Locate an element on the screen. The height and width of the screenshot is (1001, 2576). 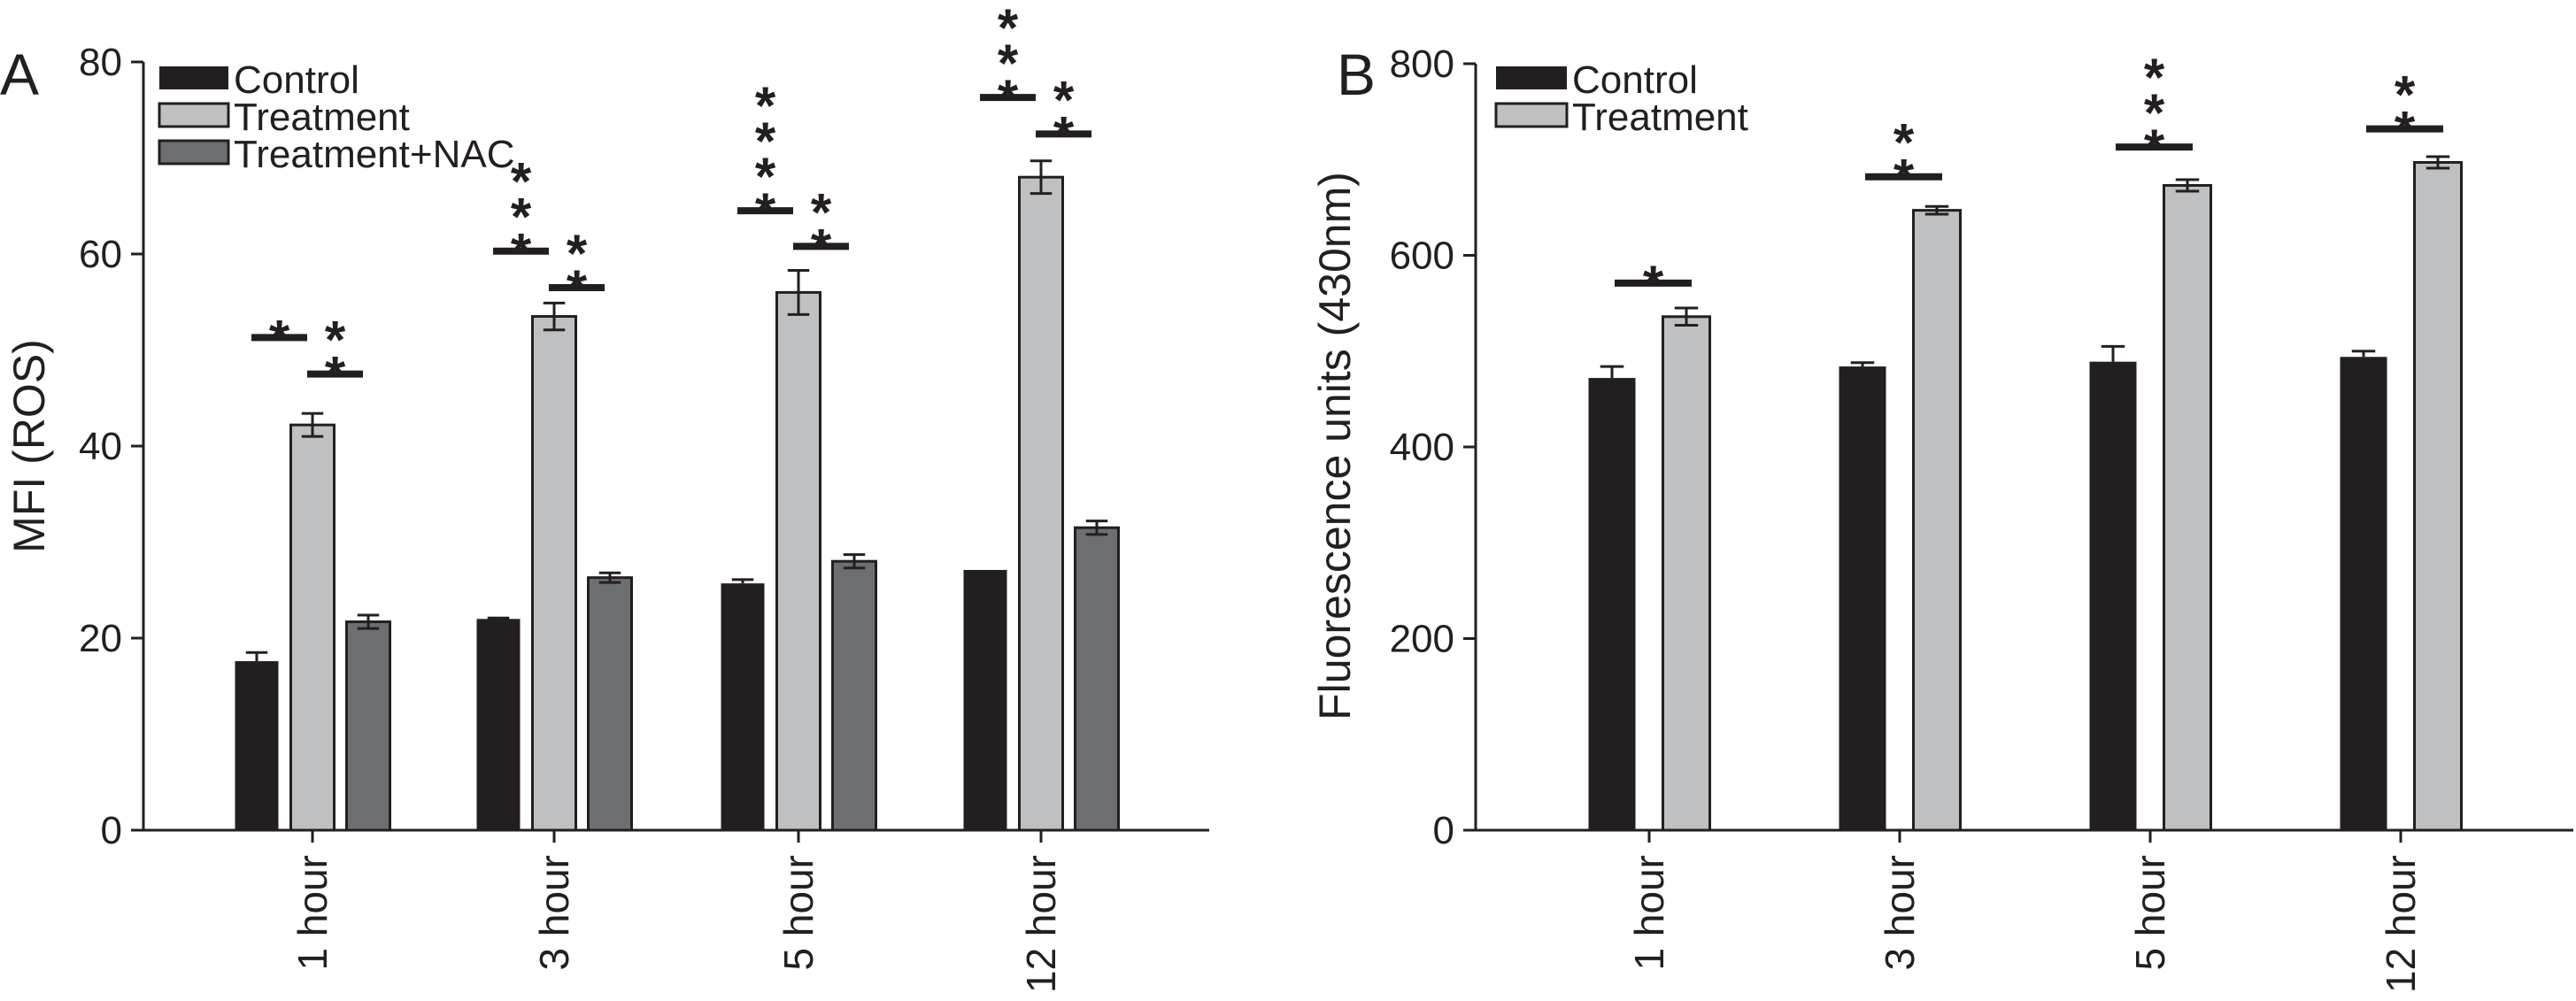
panel-a-significance: ******************* is located at coordinates (671, 202).